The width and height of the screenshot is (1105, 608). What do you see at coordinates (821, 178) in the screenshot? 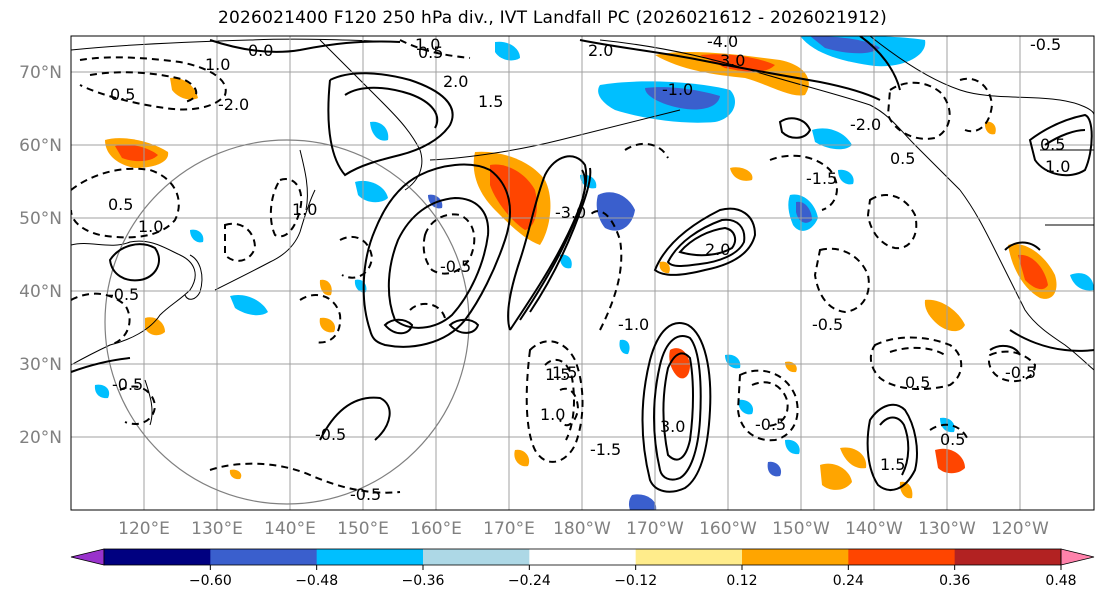
I see `contour-label: -1.5` at bounding box center [821, 178].